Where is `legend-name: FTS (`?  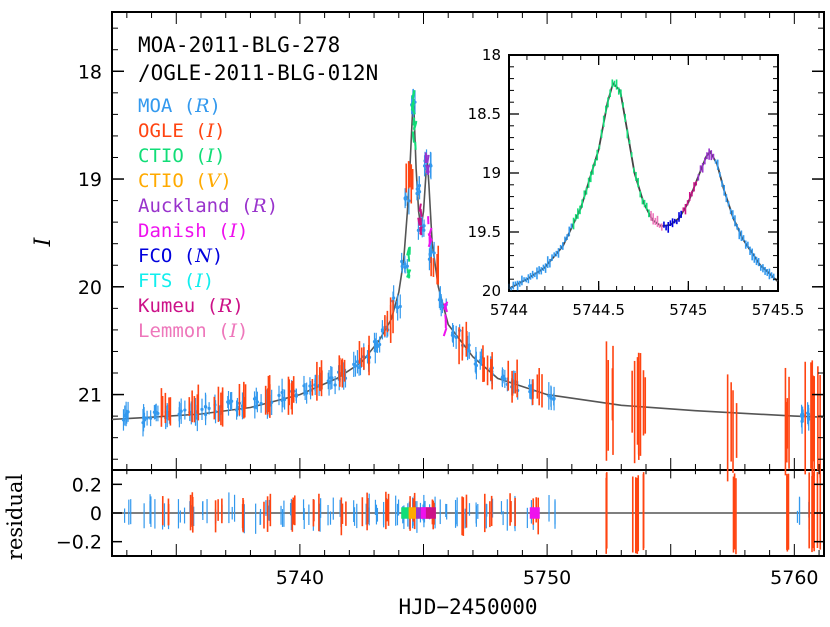 legend-name: FTS ( is located at coordinates (166, 281).